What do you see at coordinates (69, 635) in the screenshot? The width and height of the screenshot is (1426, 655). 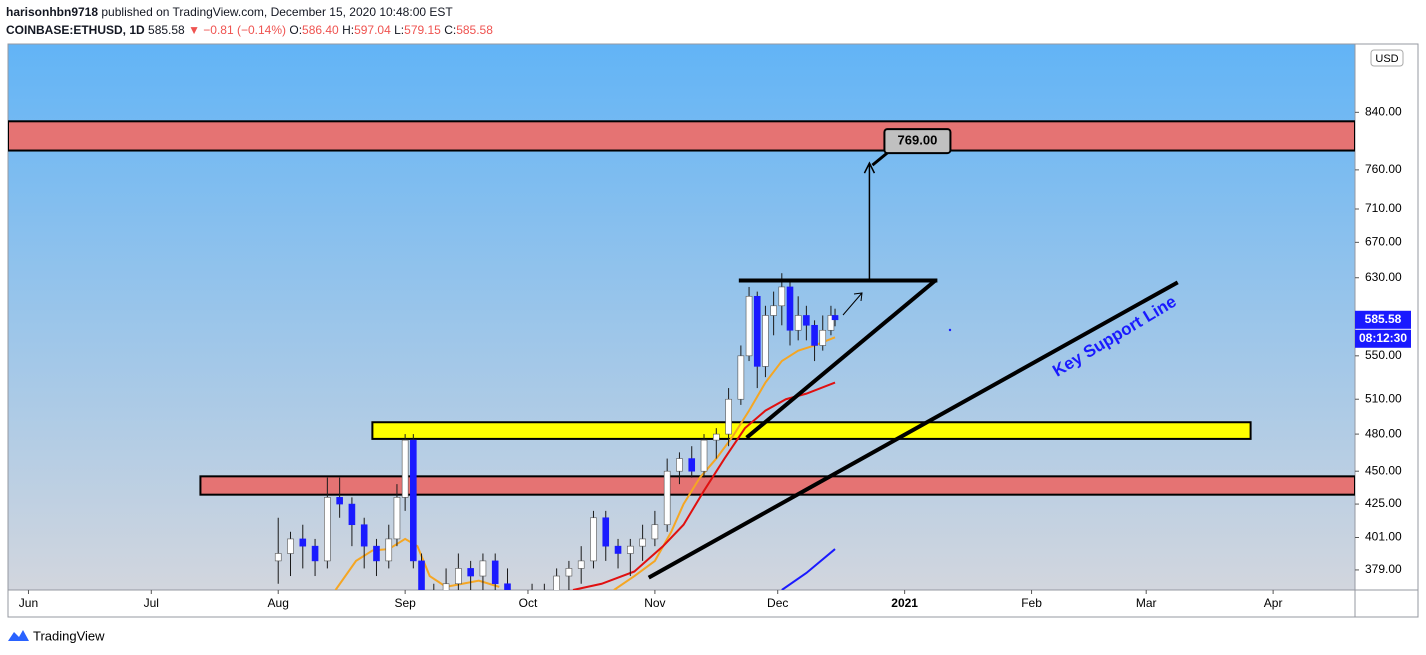 I see `brand: TradingView` at bounding box center [69, 635].